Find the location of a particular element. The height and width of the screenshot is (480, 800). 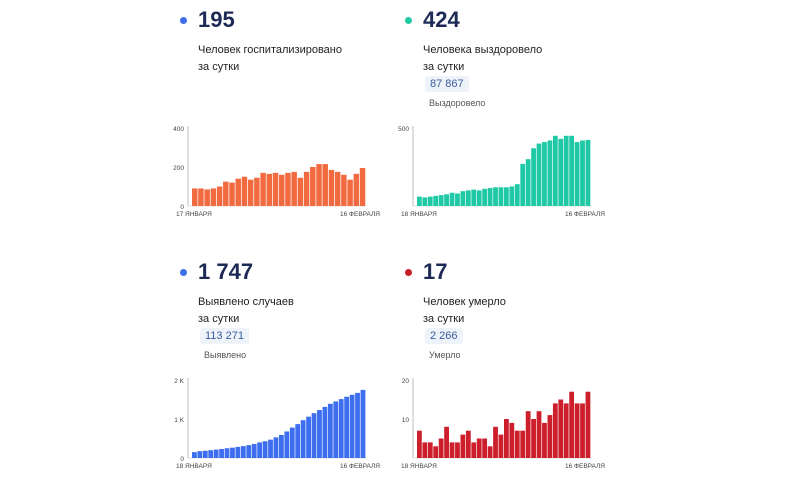

cases-total-label: Выявлено is located at coordinates (225, 355).